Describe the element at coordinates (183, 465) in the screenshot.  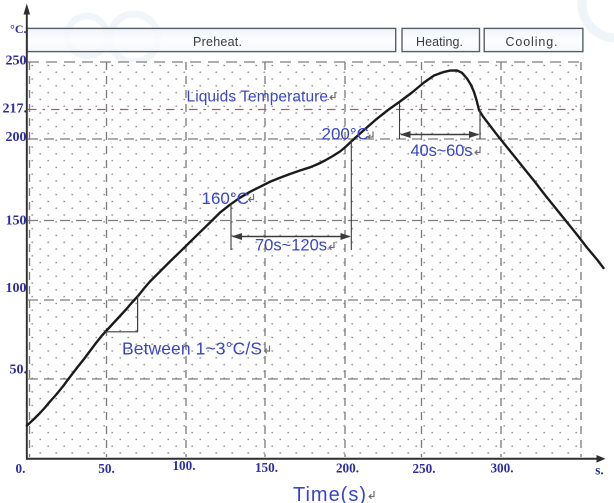
I see `svg-text: 100.` at that location.